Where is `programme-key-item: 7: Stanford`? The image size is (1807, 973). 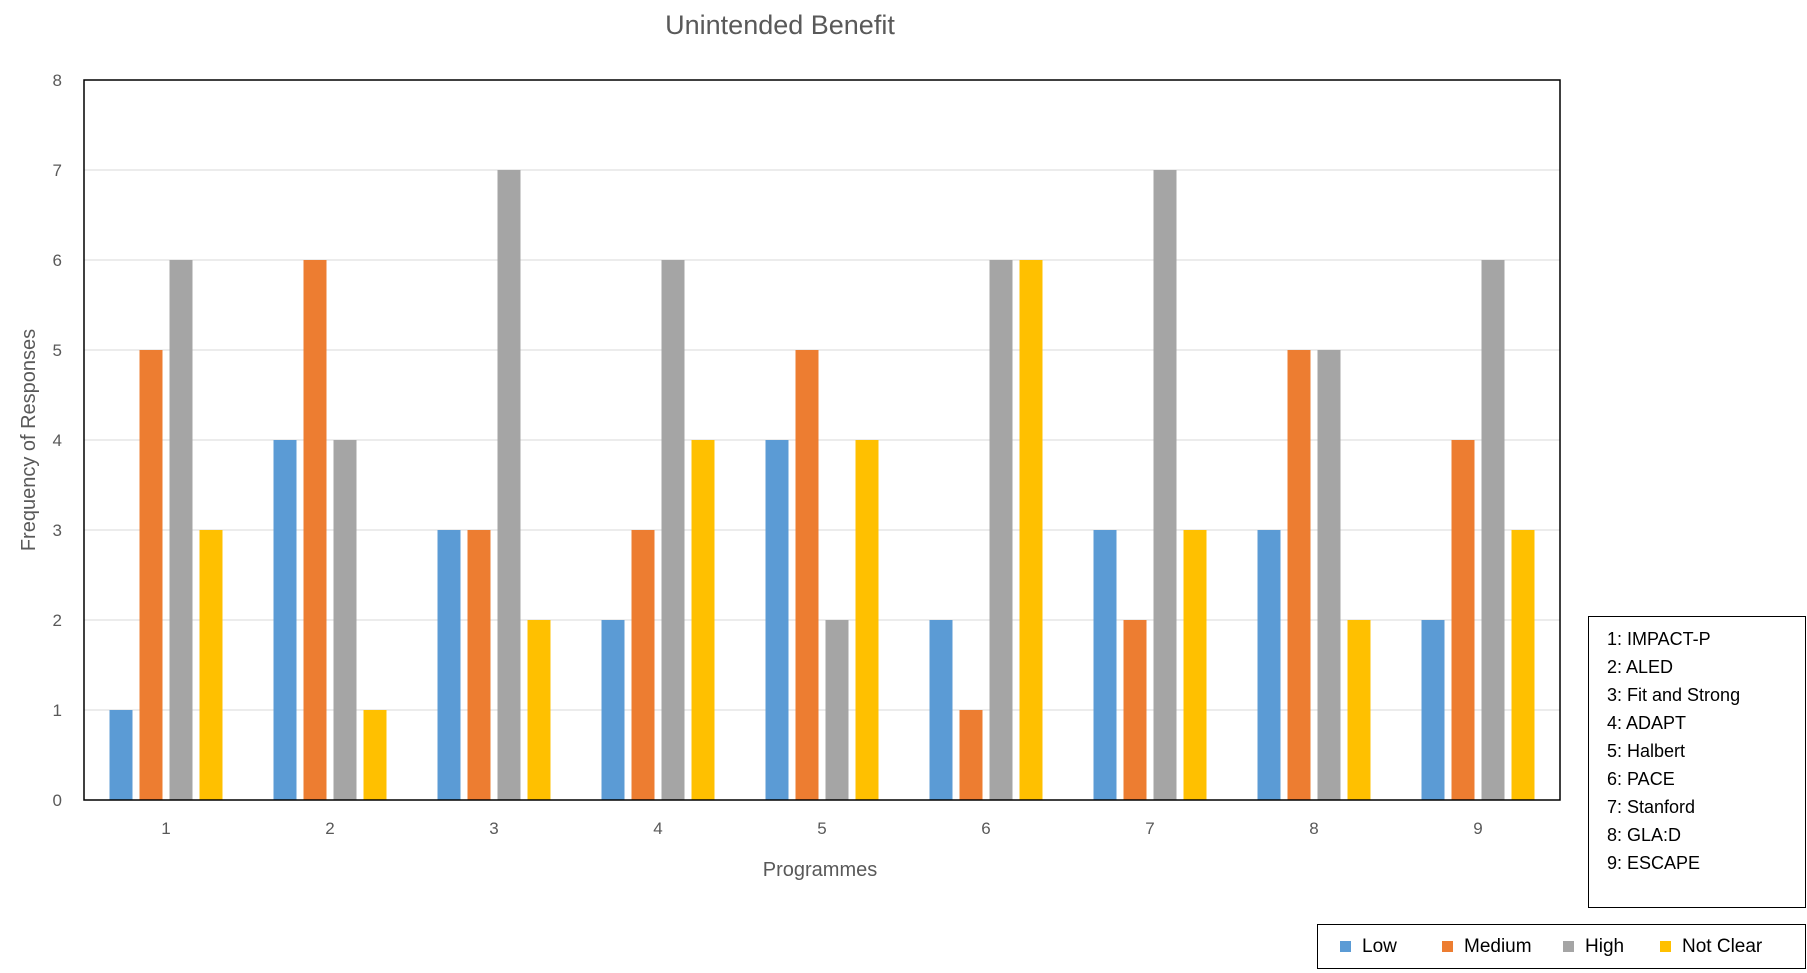
programme-key-item: 7: Stanford is located at coordinates (1651, 807).